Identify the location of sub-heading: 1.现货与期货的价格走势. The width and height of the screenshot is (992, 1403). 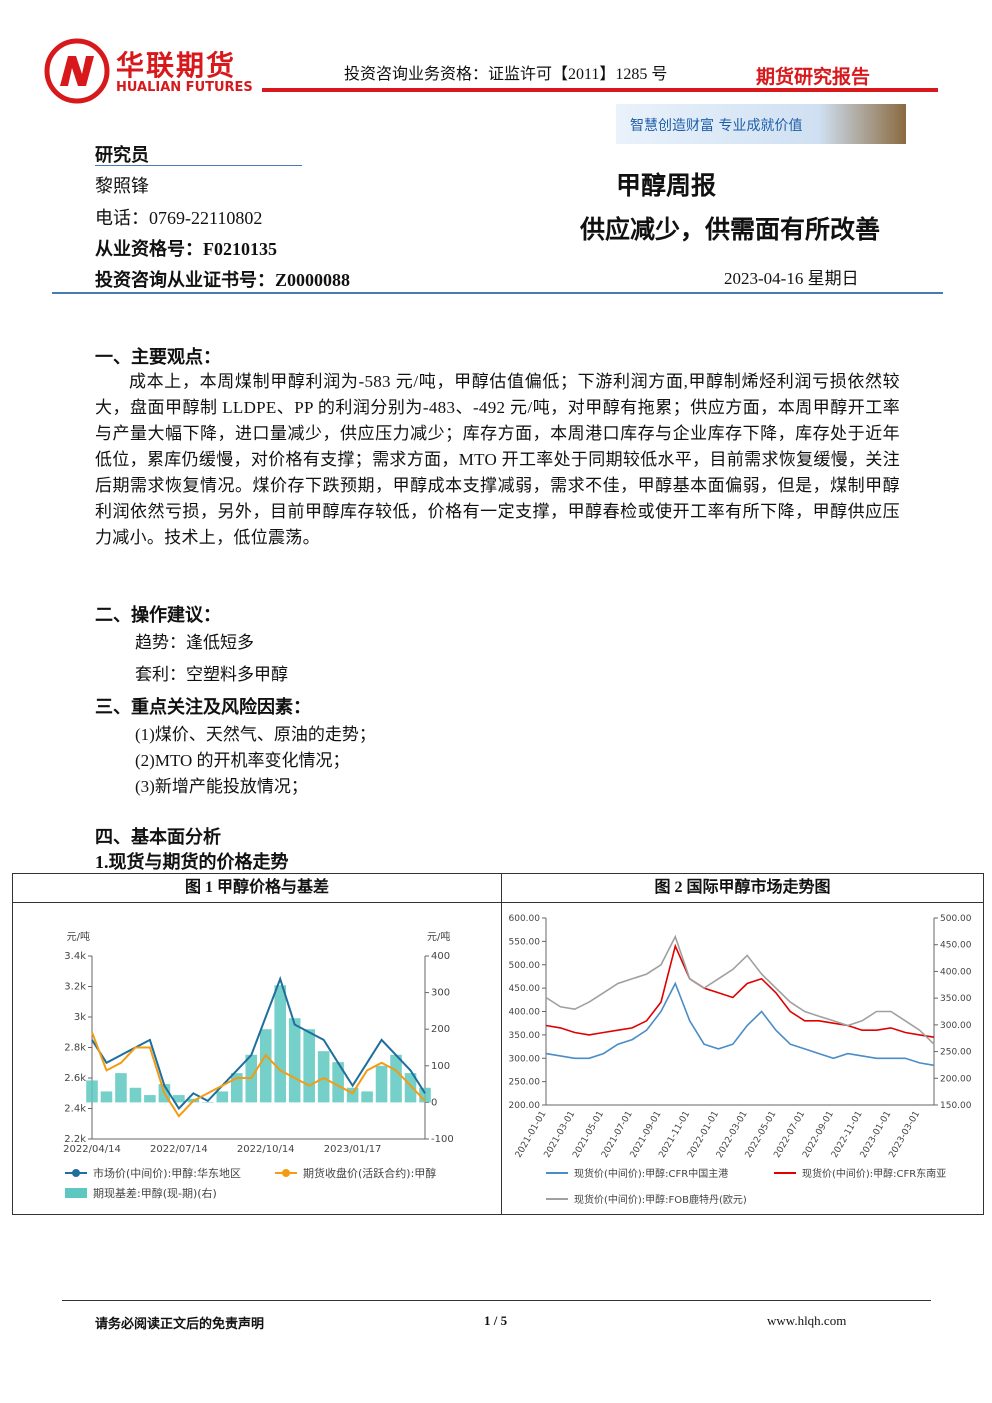
(192, 862).